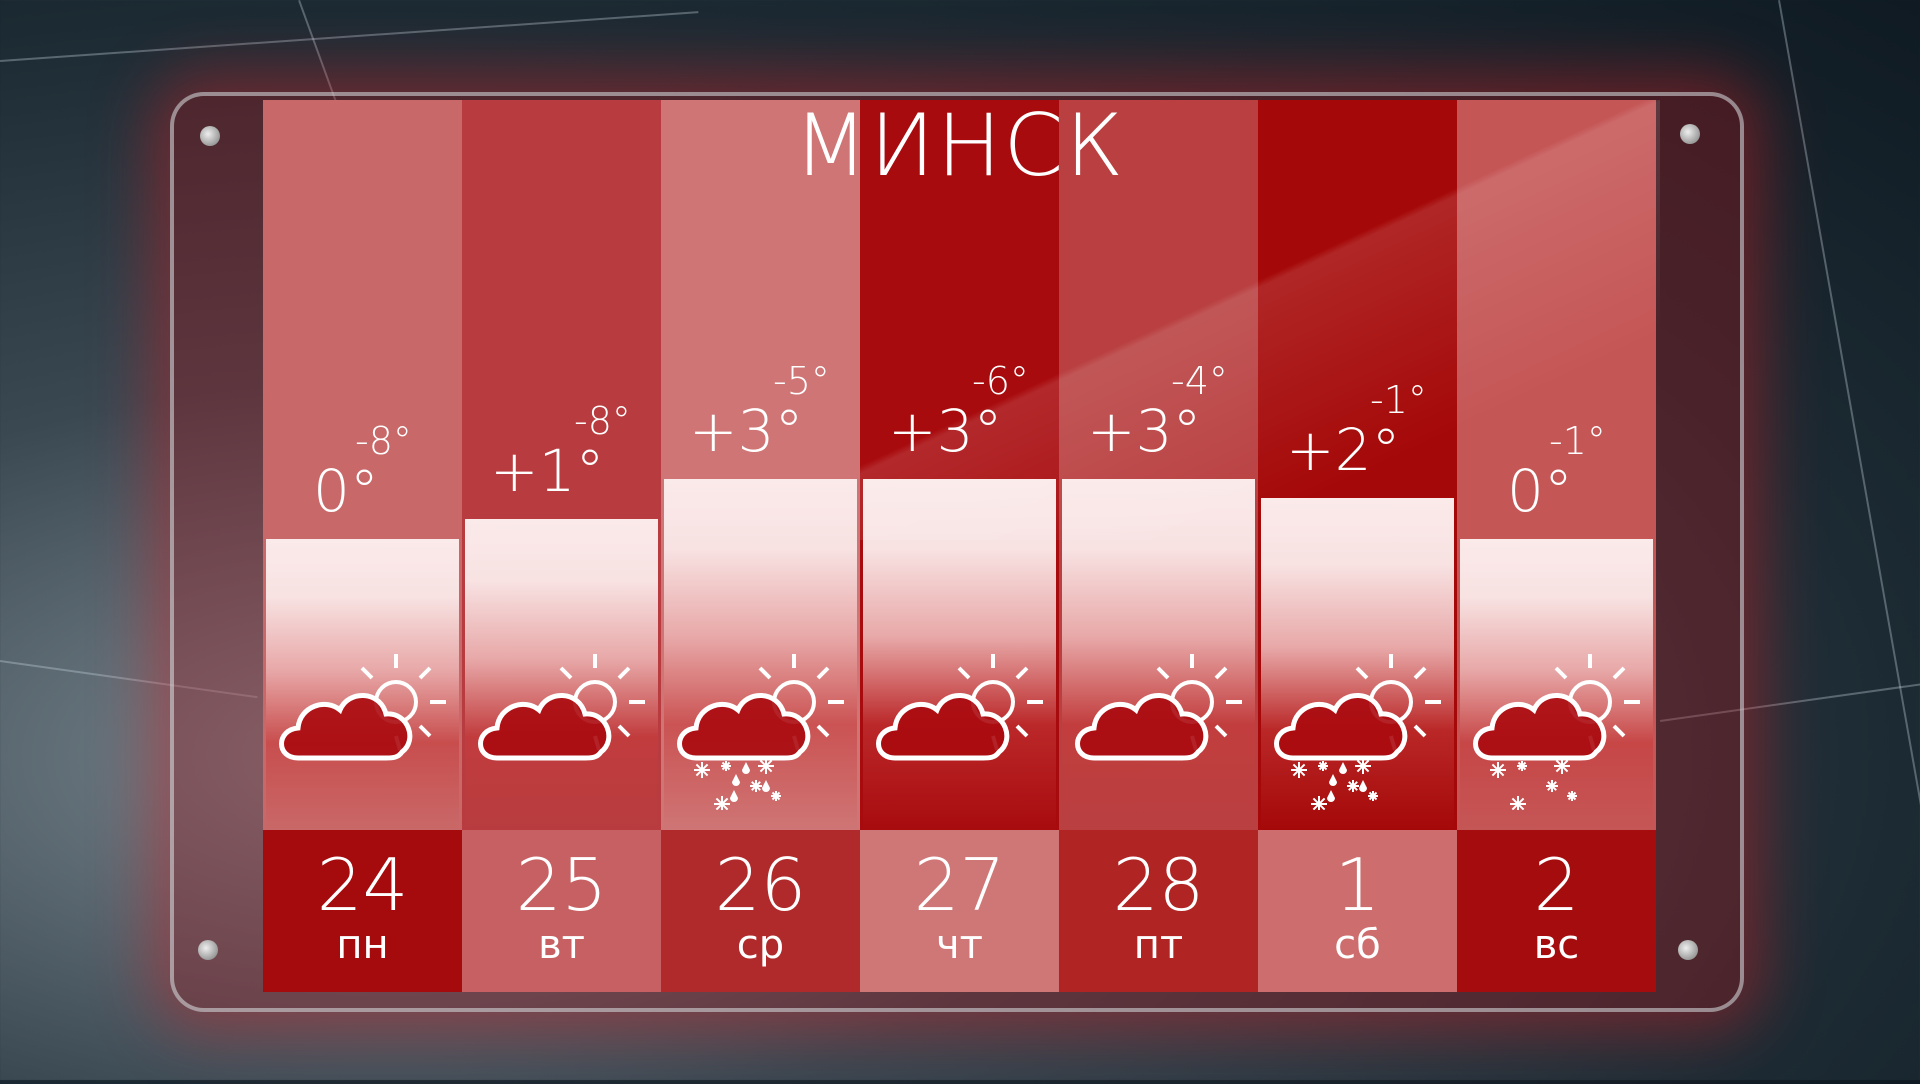  I want to click on low-temp: -5°, so click(801, 381).